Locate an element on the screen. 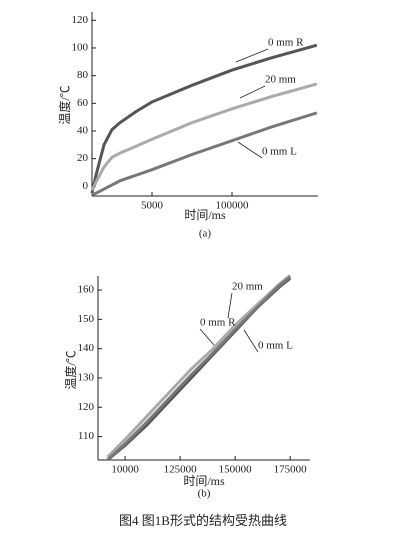 The width and height of the screenshot is (406, 538). y-tick-label: 110 is located at coordinates (86, 436).